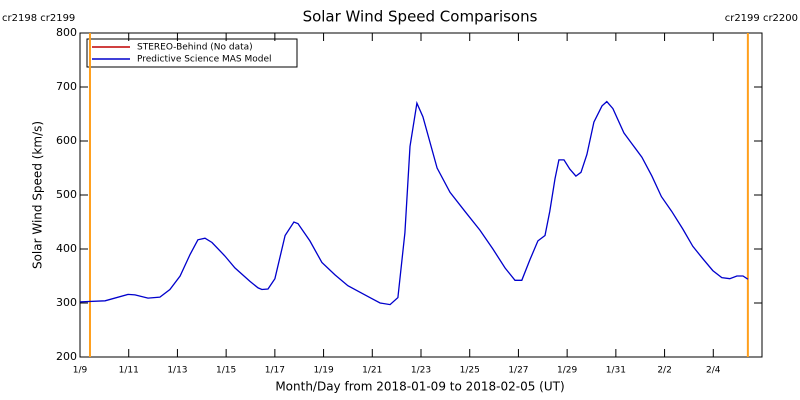 This screenshot has width=800, height=400. I want to click on legend-label: STEREO-Behind (No data), so click(195, 48).